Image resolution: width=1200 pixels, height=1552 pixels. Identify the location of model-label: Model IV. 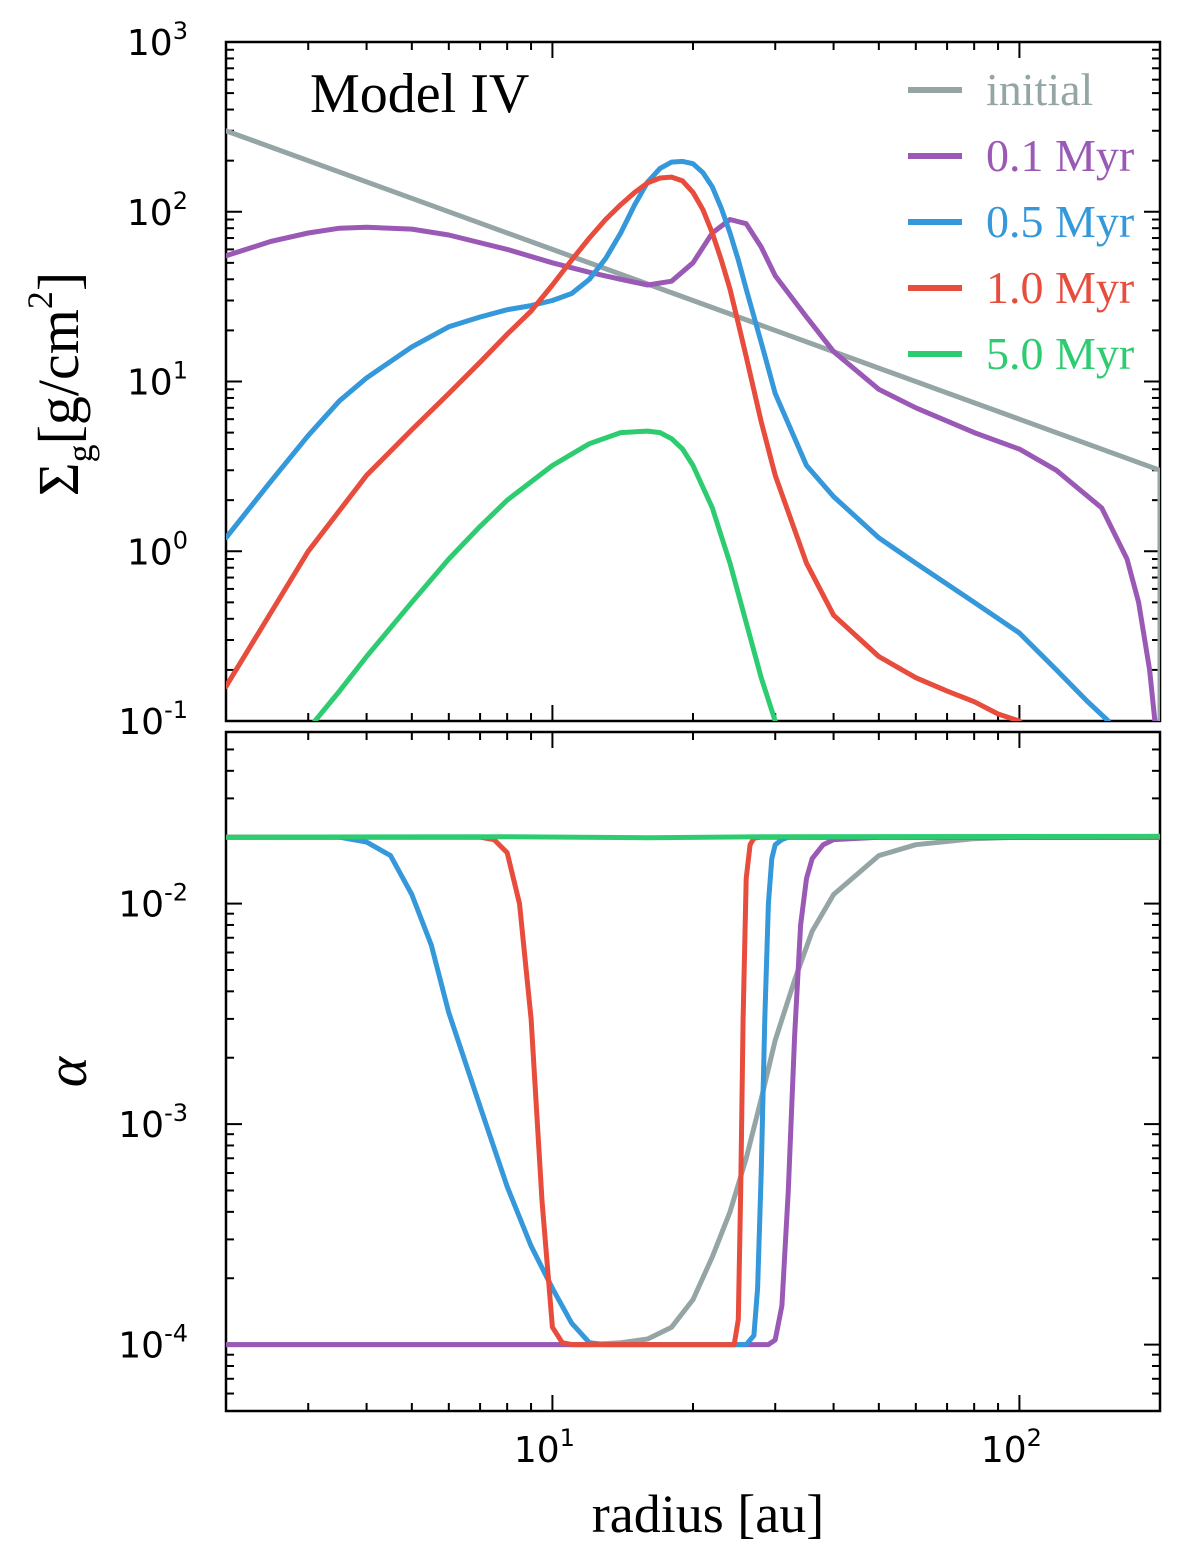
(419, 94).